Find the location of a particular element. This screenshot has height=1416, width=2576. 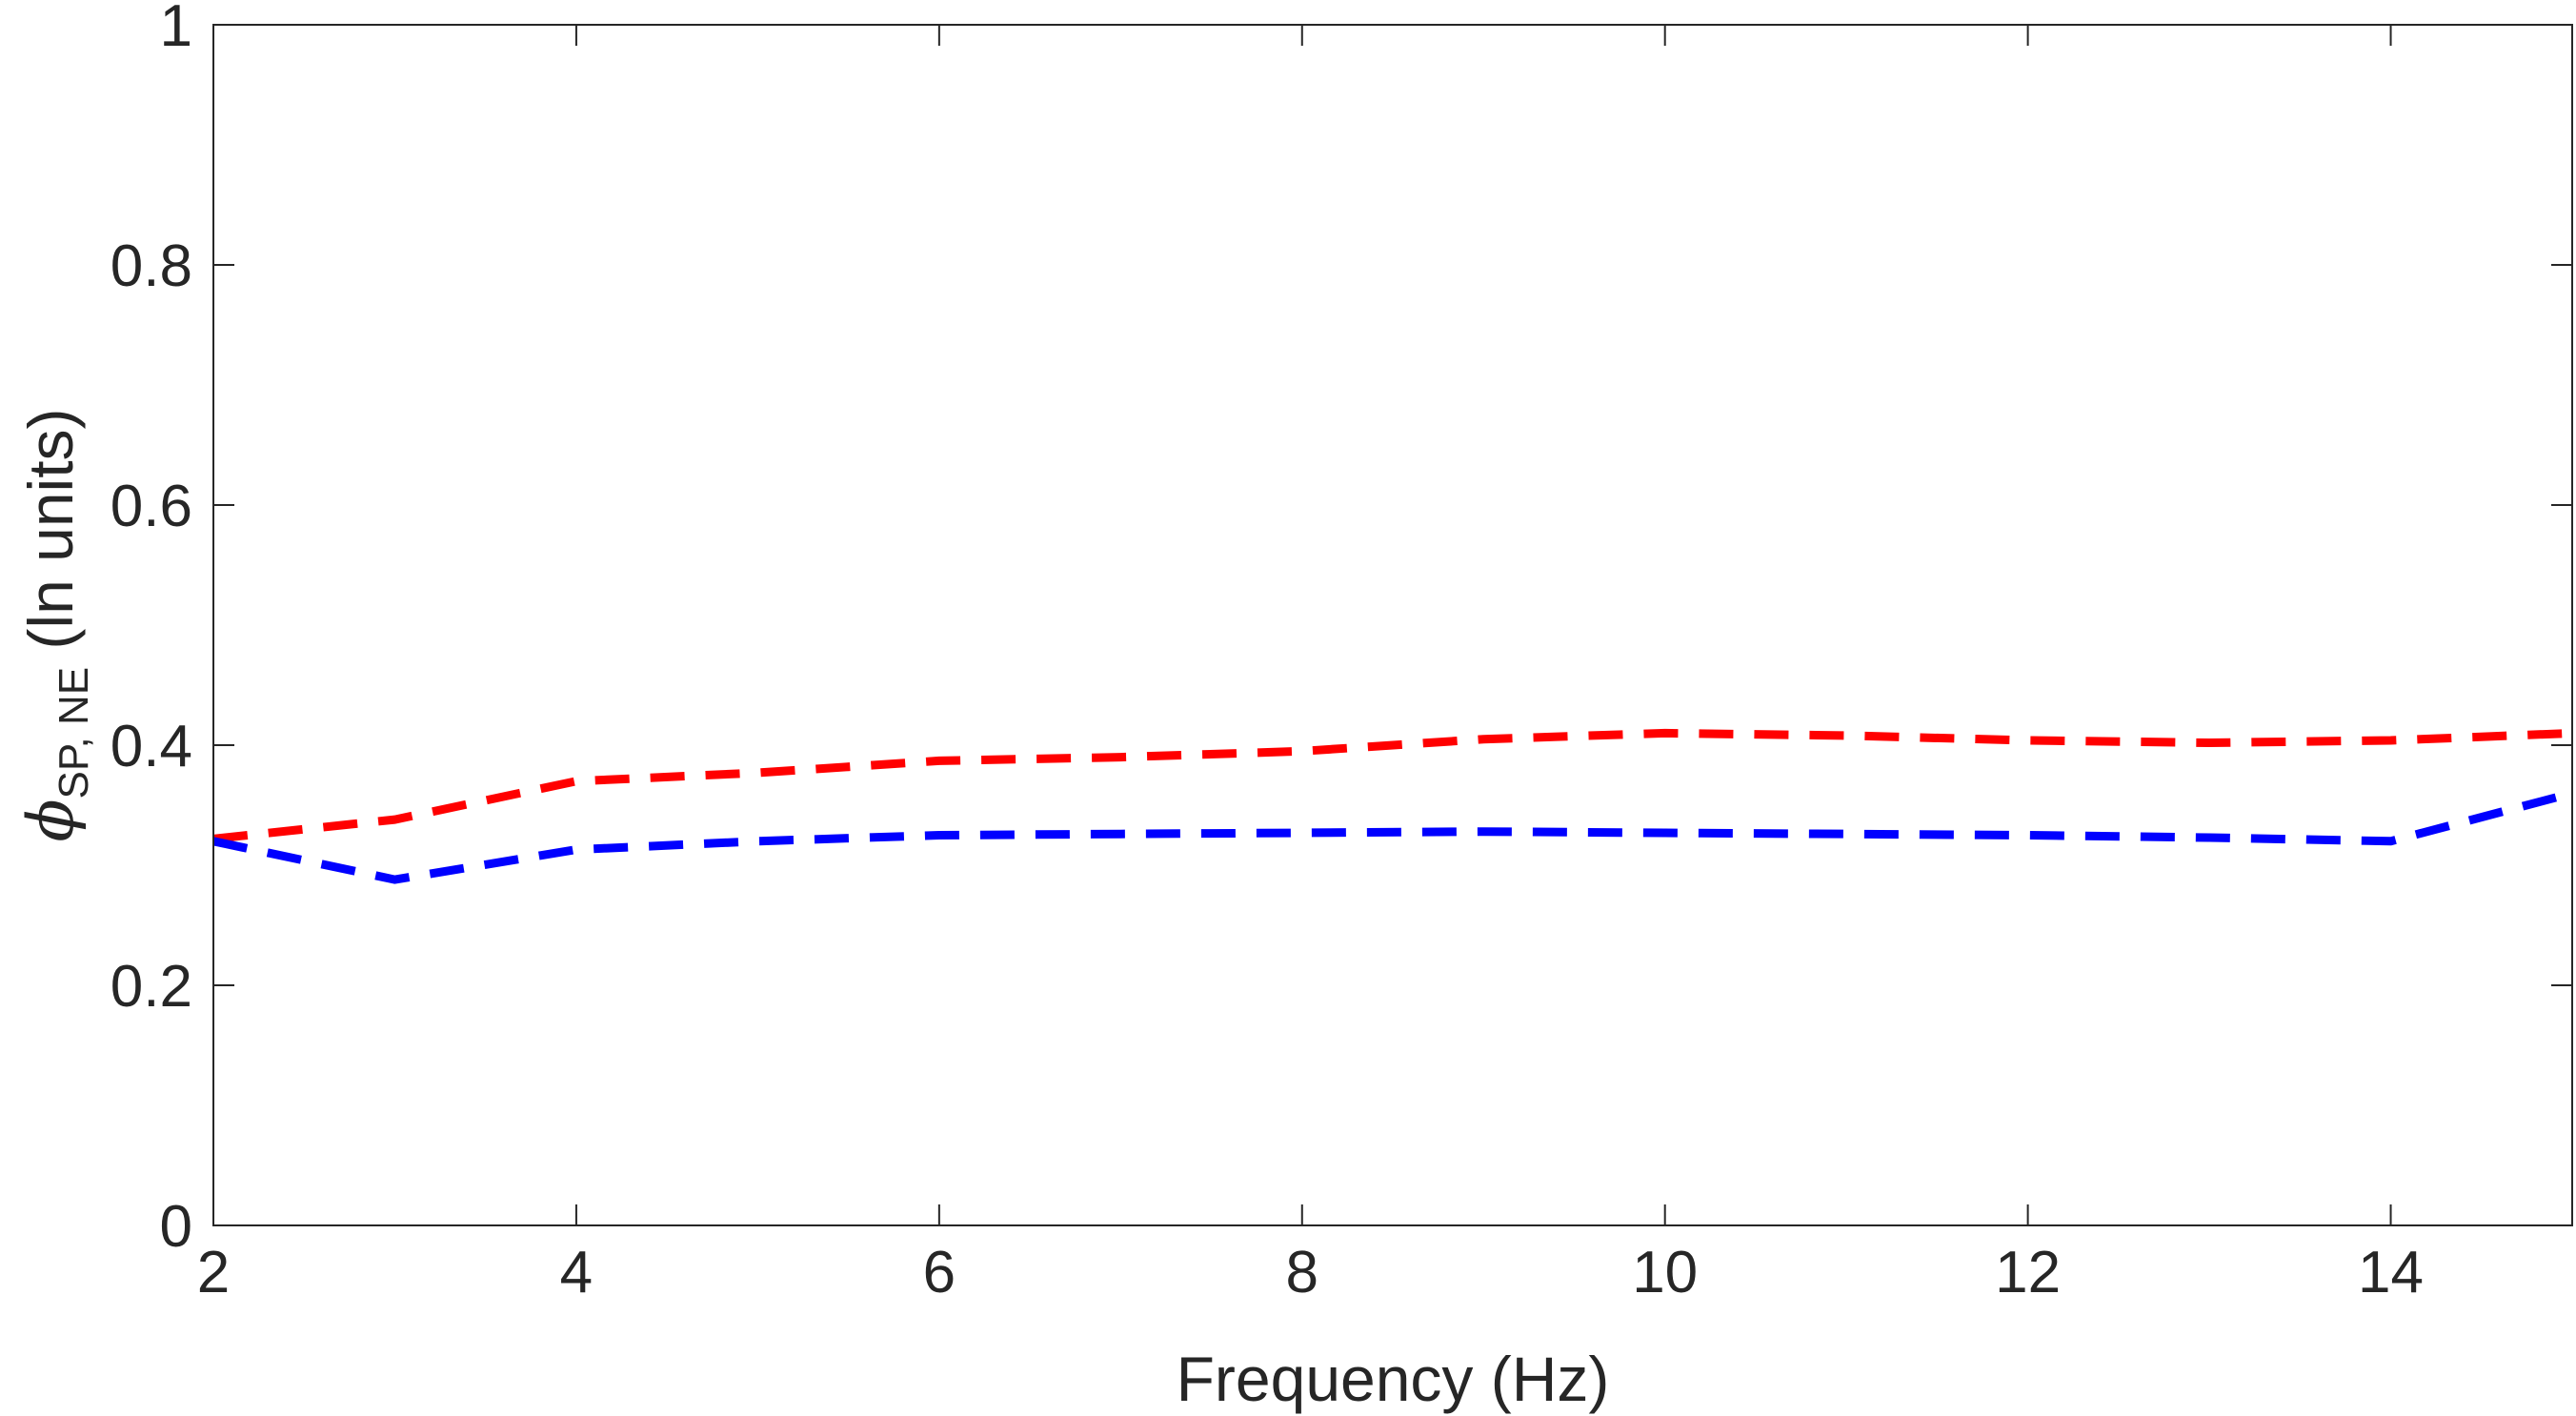

y-tick-label: 0.6 is located at coordinates (151, 507).